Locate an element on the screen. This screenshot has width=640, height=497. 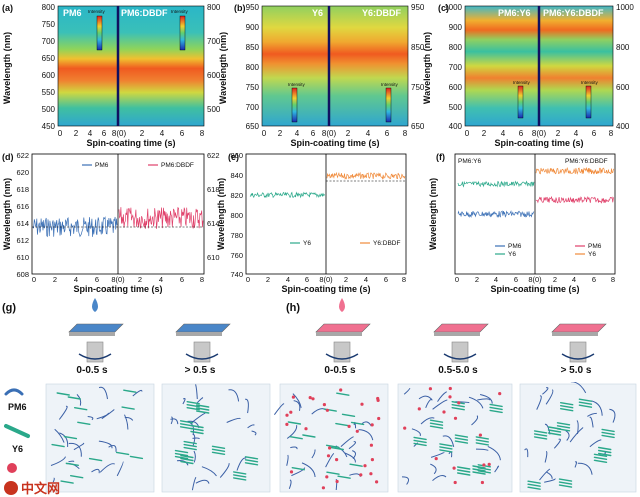
sample-y6-dbdf: Y6:DBDF is located at coordinates (382, 13).